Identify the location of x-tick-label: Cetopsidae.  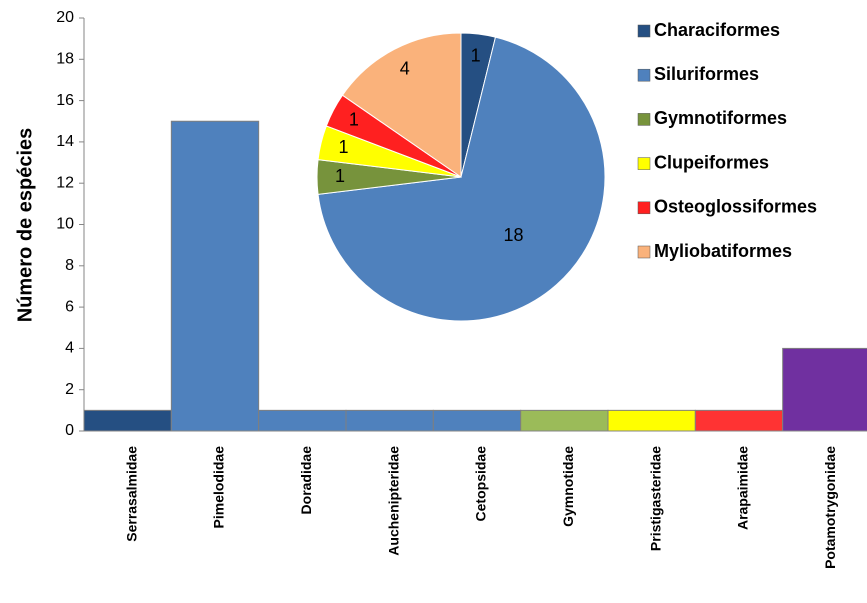
(481, 484).